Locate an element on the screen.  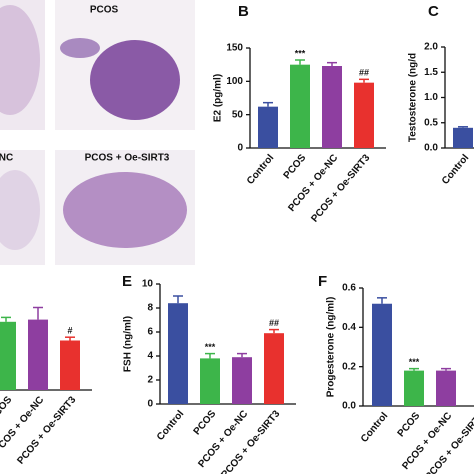
y-axis-label: FSH (ng/ml) is located at coordinates (128, 344).